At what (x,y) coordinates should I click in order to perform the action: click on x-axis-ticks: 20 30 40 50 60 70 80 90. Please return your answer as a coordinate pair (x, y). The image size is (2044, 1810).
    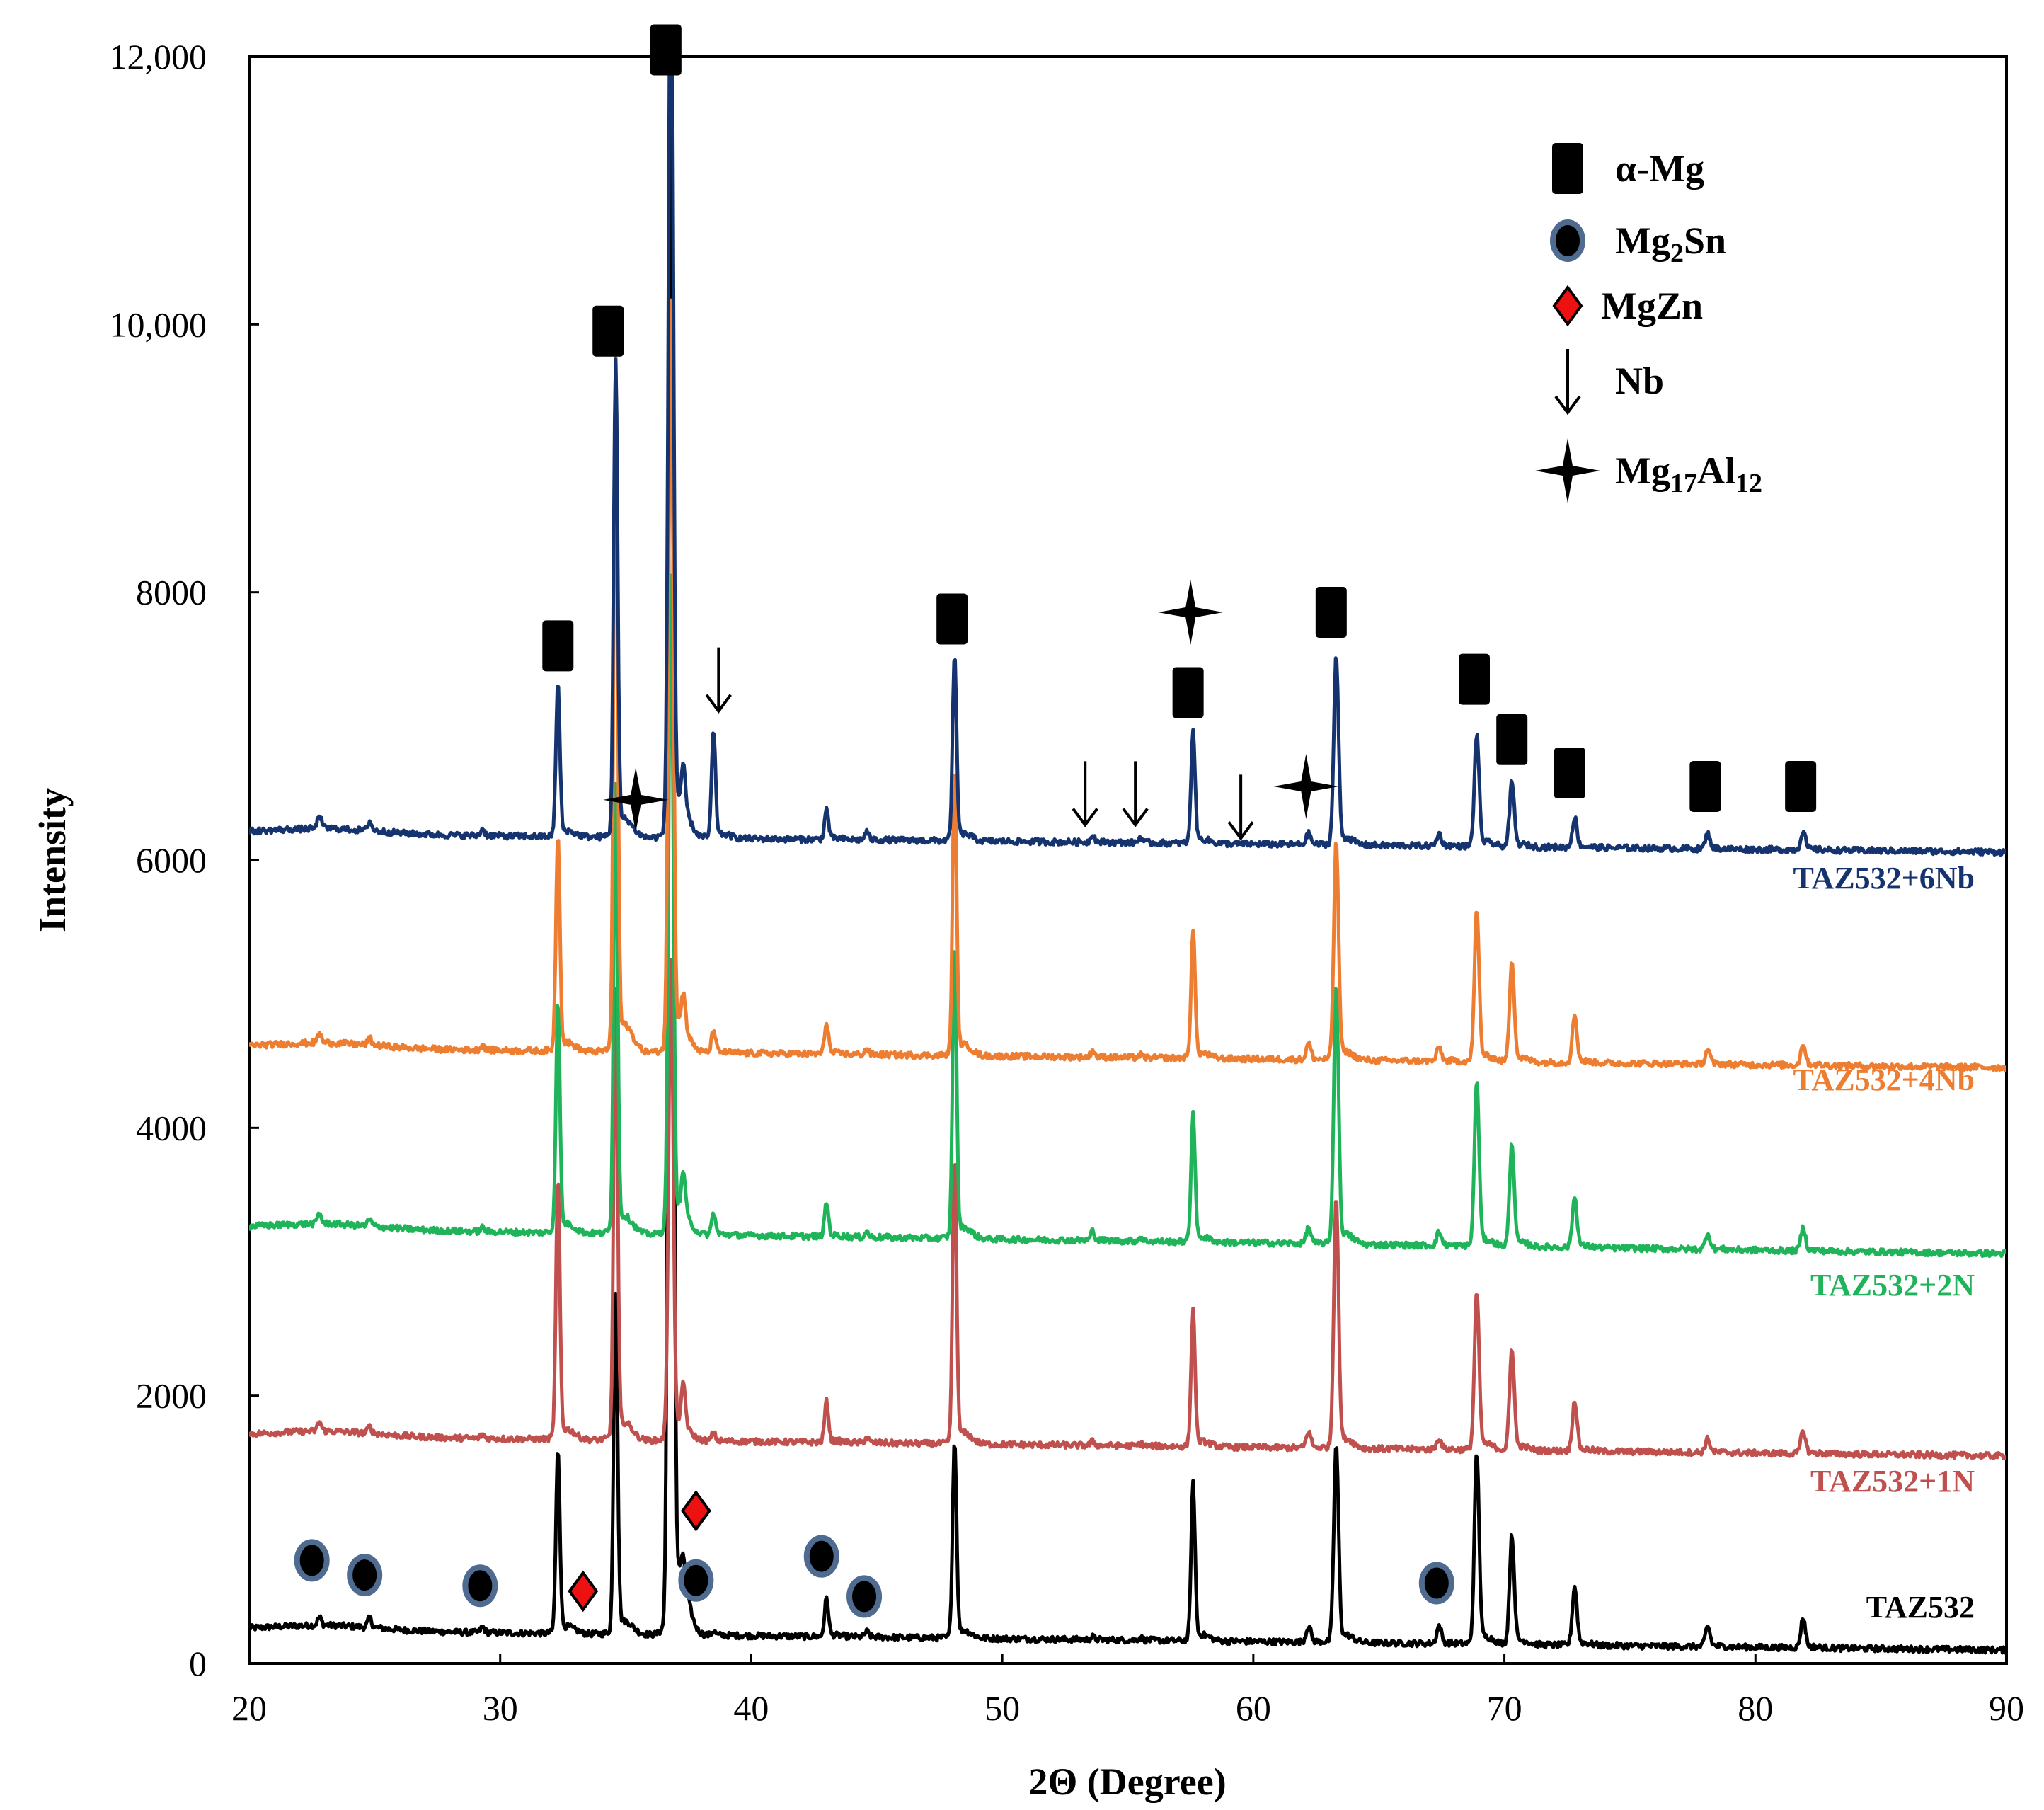
    Looking at the image, I should click on (1127, 1691).